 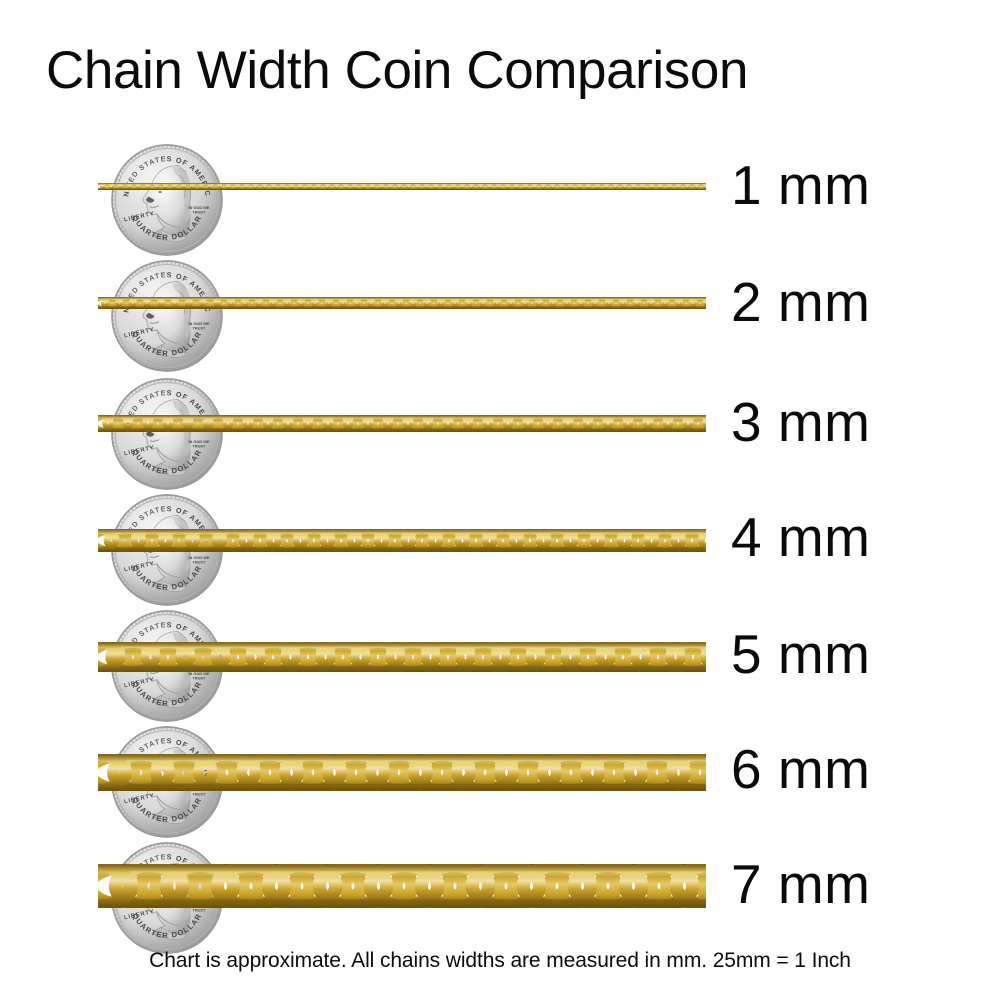 What do you see at coordinates (397, 70) in the screenshot?
I see `page-title: Chain Width Coin Comparison` at bounding box center [397, 70].